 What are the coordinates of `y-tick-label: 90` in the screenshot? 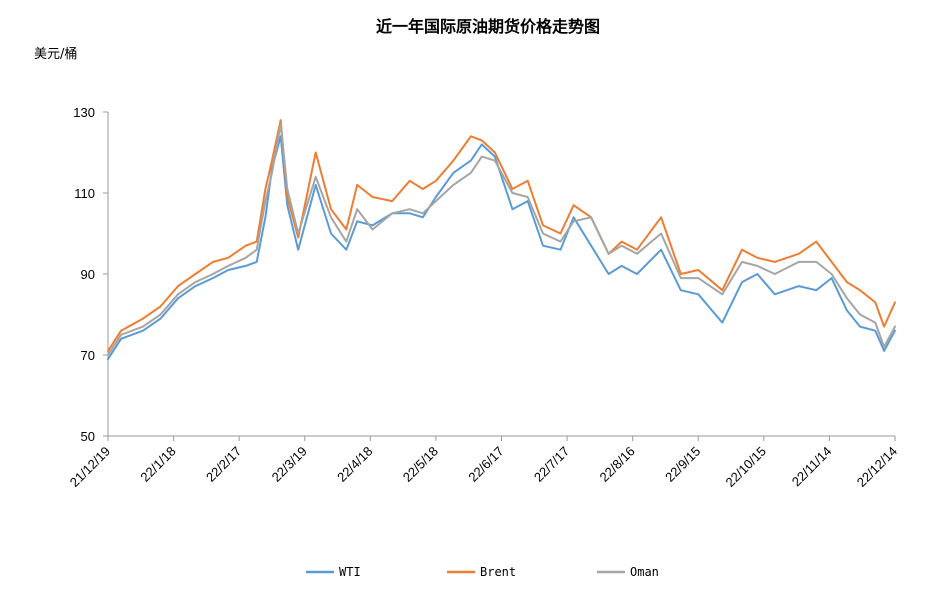 It's located at (88, 274).